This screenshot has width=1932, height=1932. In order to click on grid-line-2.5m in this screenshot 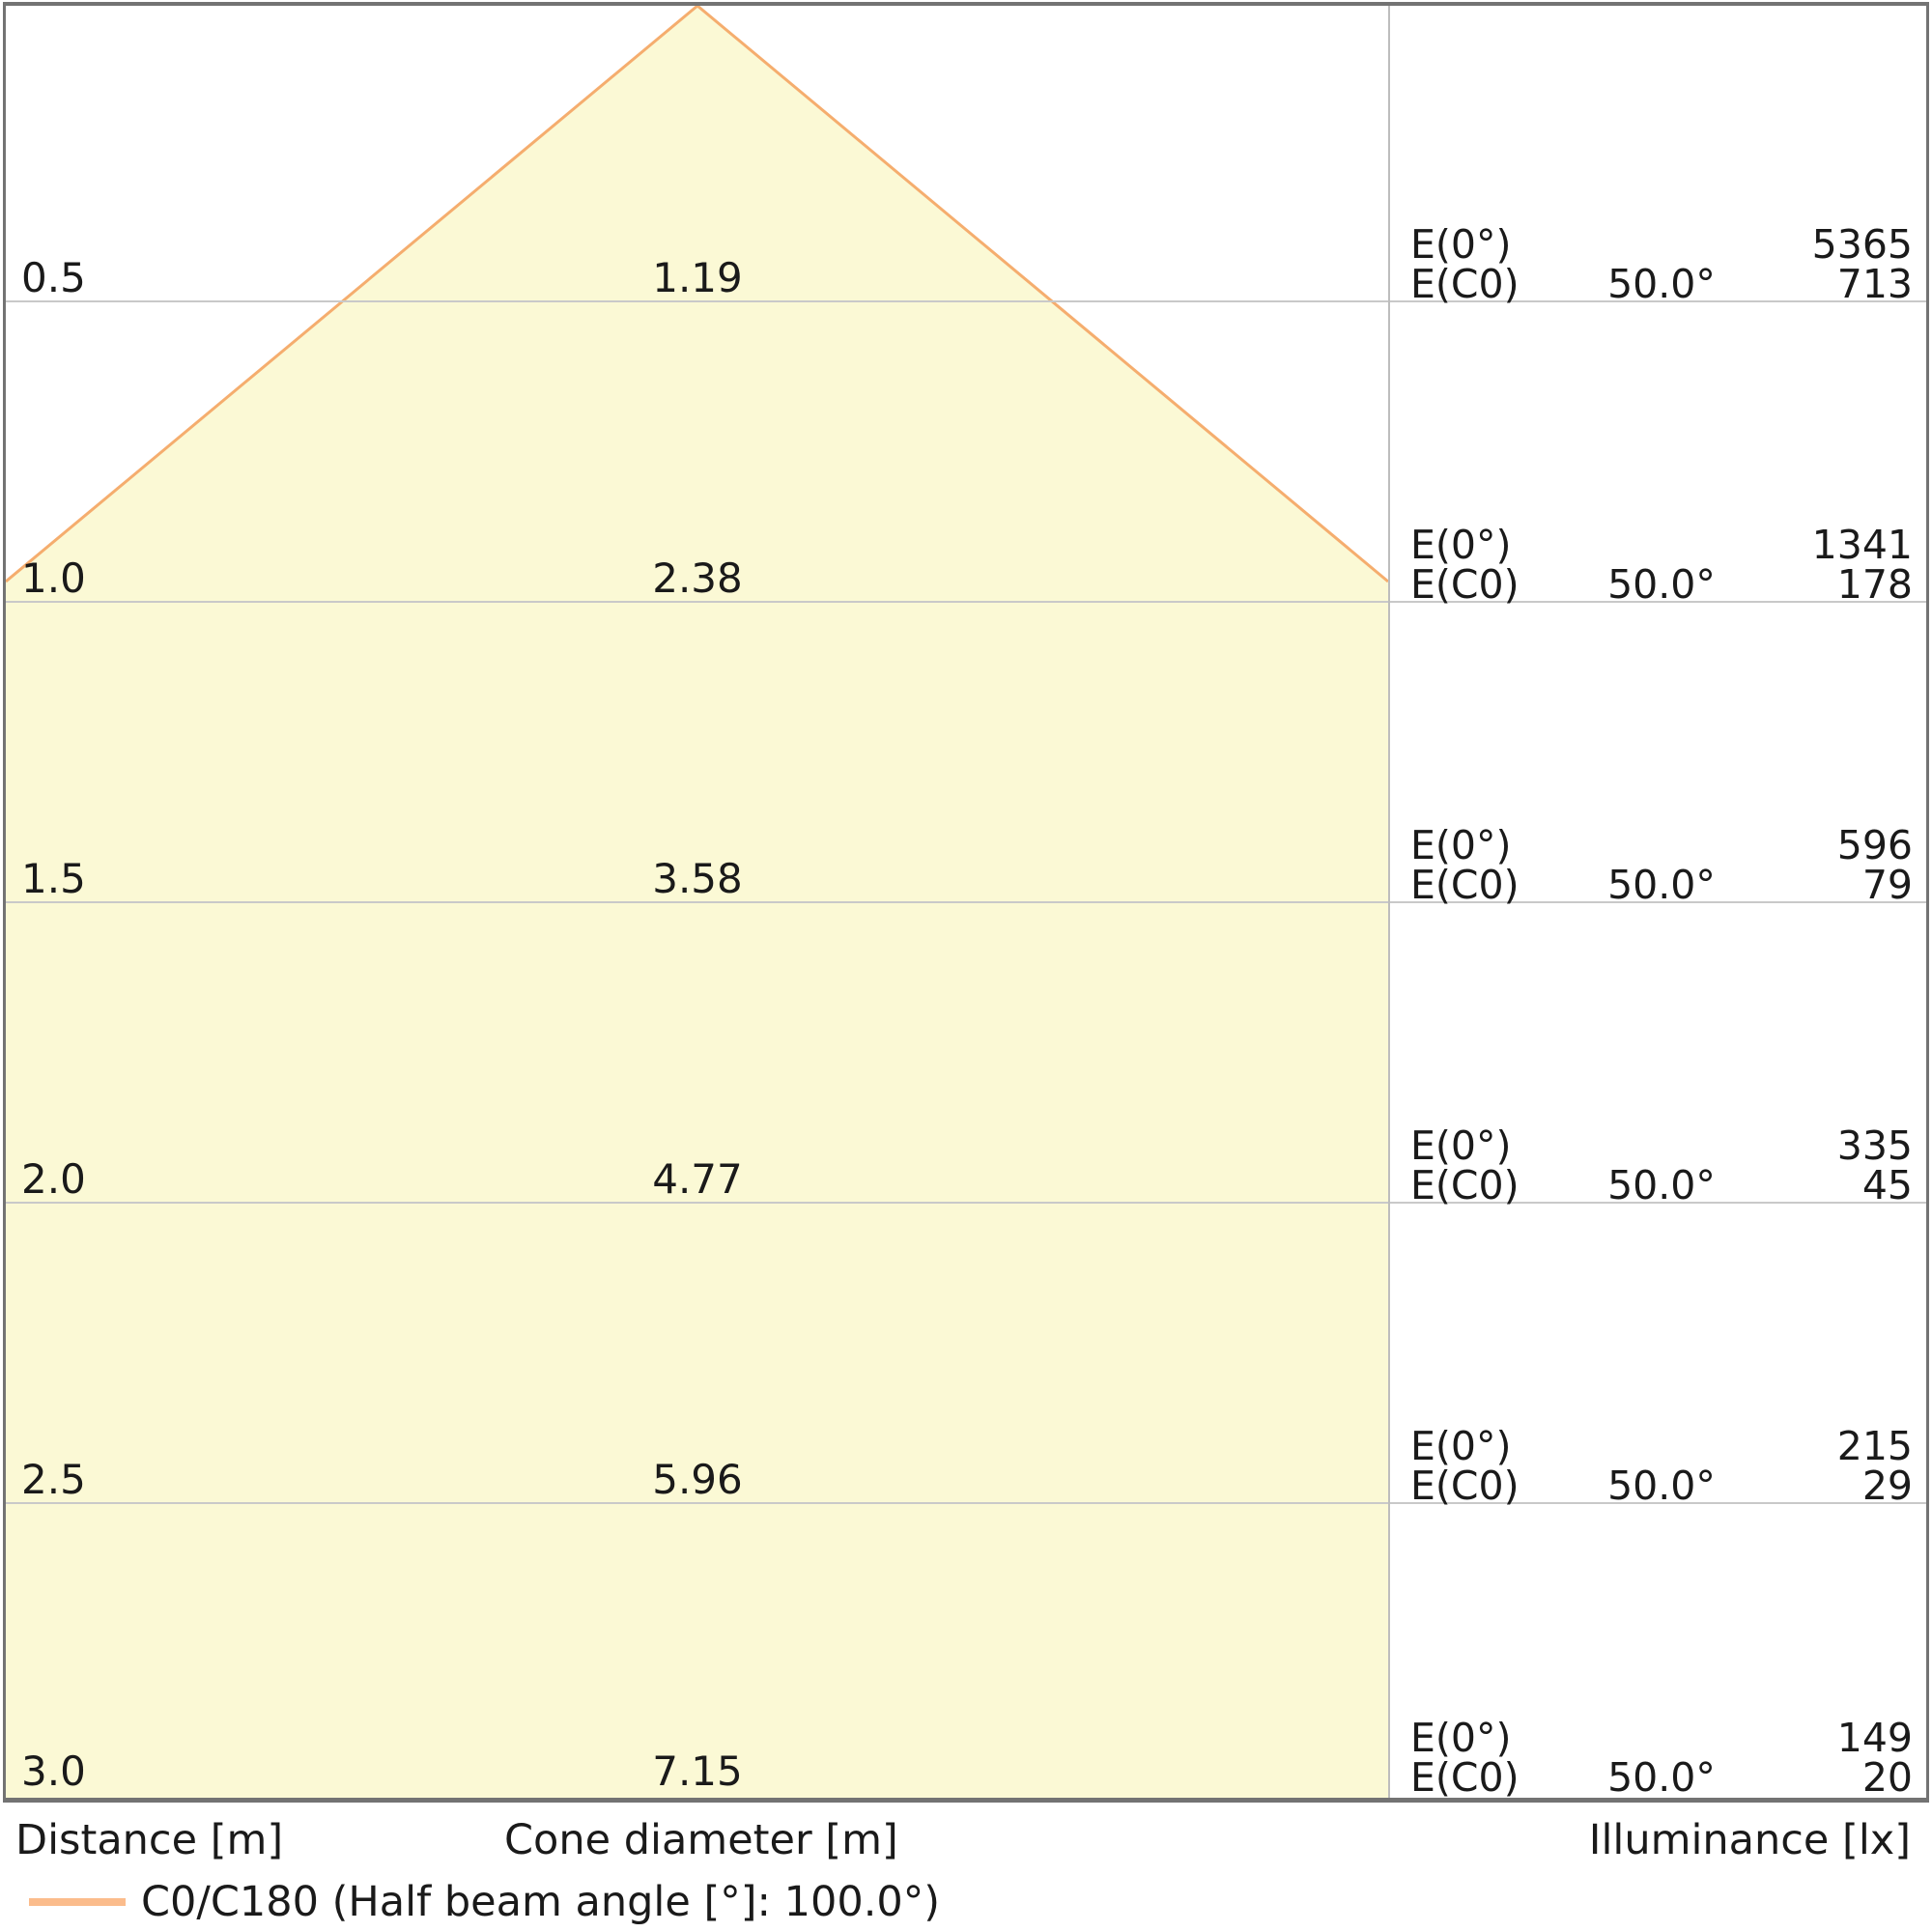, I will do `click(966, 1503)`.